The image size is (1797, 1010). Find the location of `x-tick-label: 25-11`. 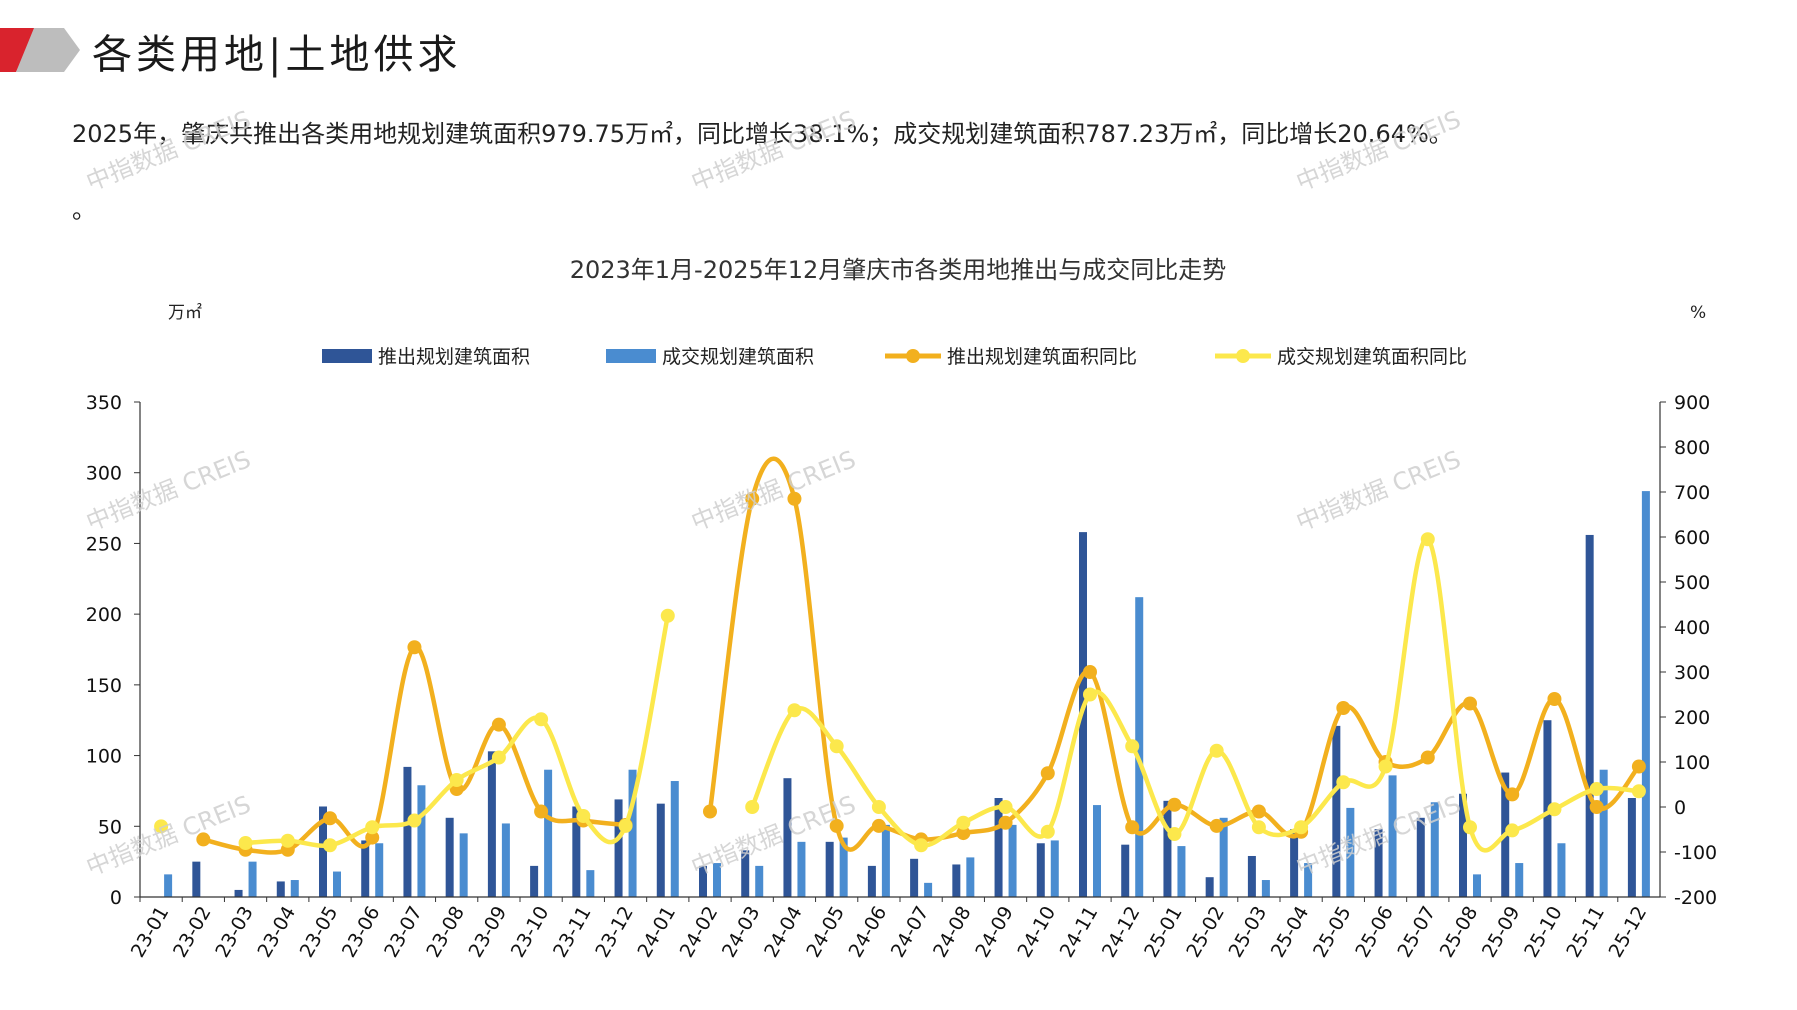

x-tick-label: 25-11 is located at coordinates (1585, 932).